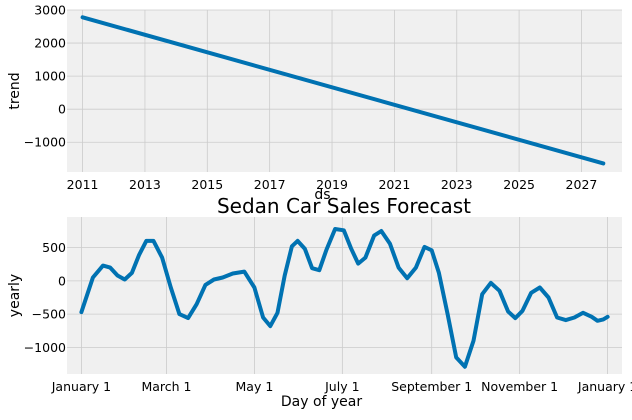  Describe the element at coordinates (83, 184) in the screenshot. I see `trend-x-tick-label: 2011` at that location.